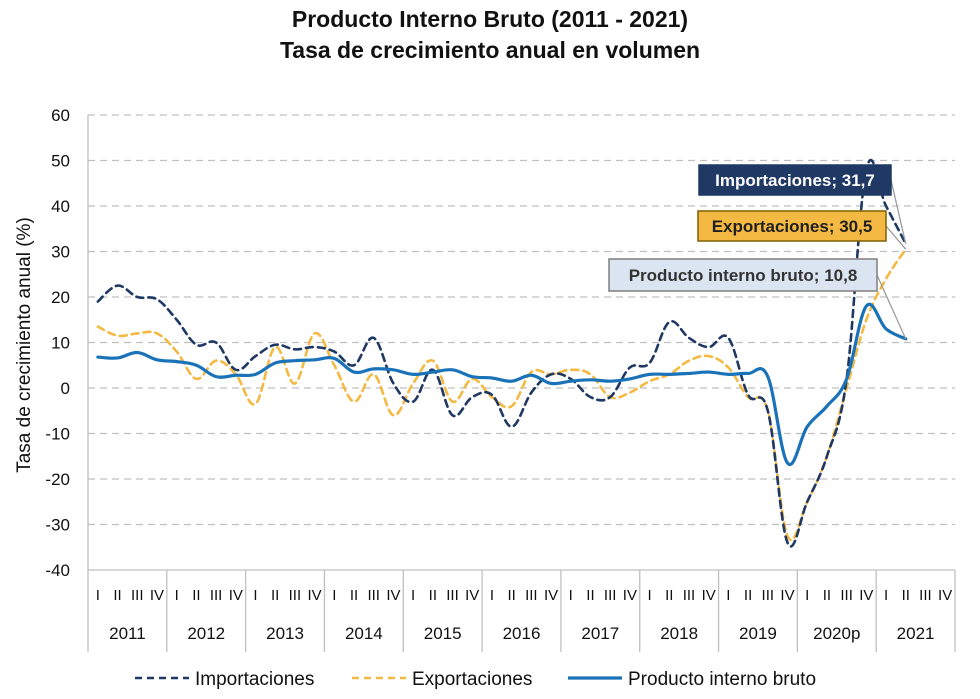  Describe the element at coordinates (472, 679) in the screenshot. I see `legend-label: Exportaciones` at that location.